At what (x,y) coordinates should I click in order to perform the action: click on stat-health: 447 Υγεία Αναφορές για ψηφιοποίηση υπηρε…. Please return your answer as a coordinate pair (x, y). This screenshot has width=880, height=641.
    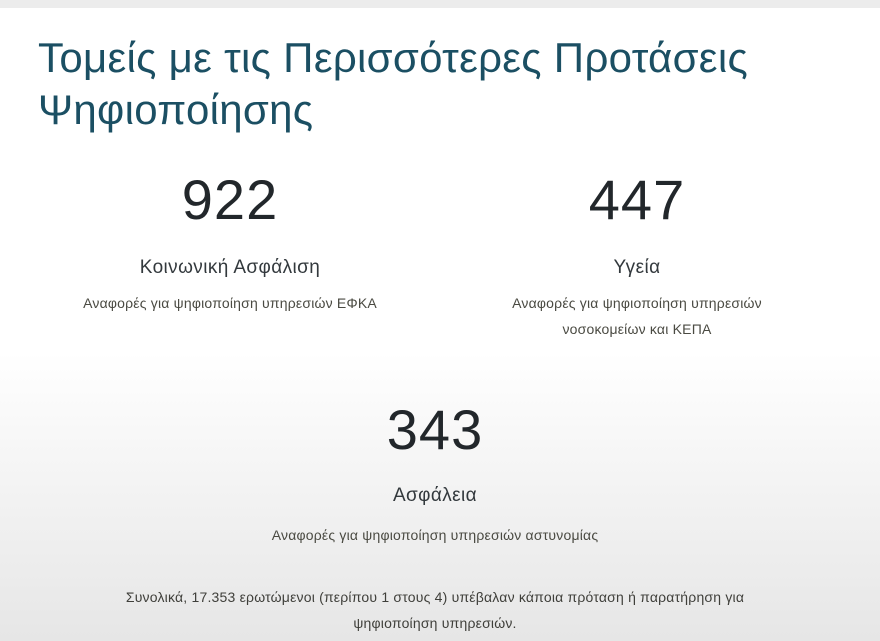
    Looking at the image, I should click on (637, 256).